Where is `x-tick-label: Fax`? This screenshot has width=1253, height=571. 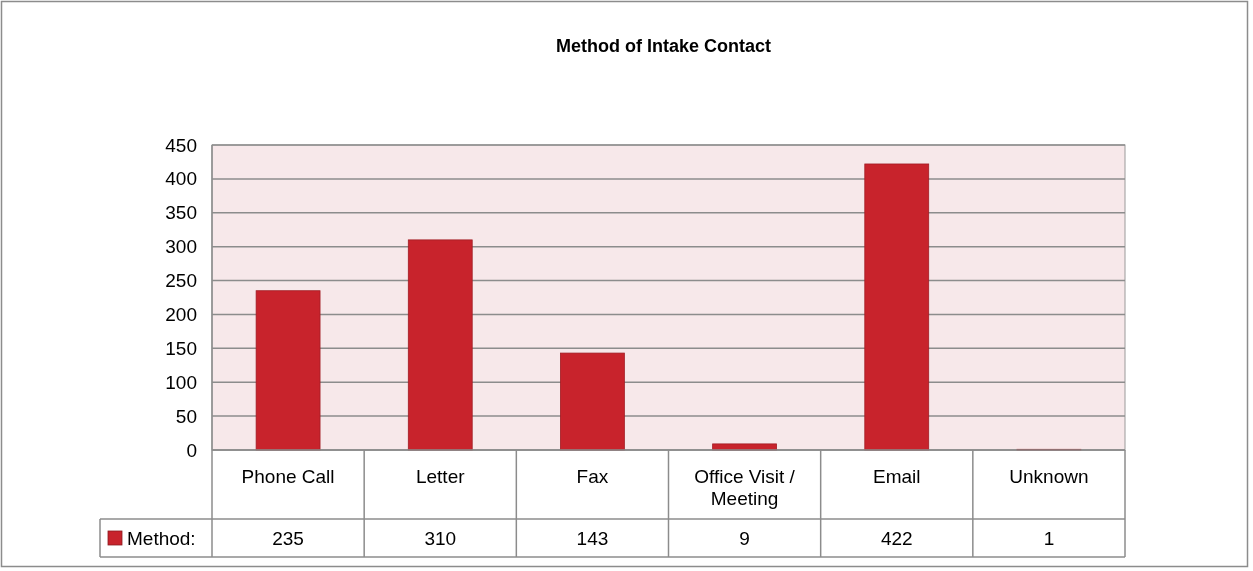 x-tick-label: Fax is located at coordinates (592, 476).